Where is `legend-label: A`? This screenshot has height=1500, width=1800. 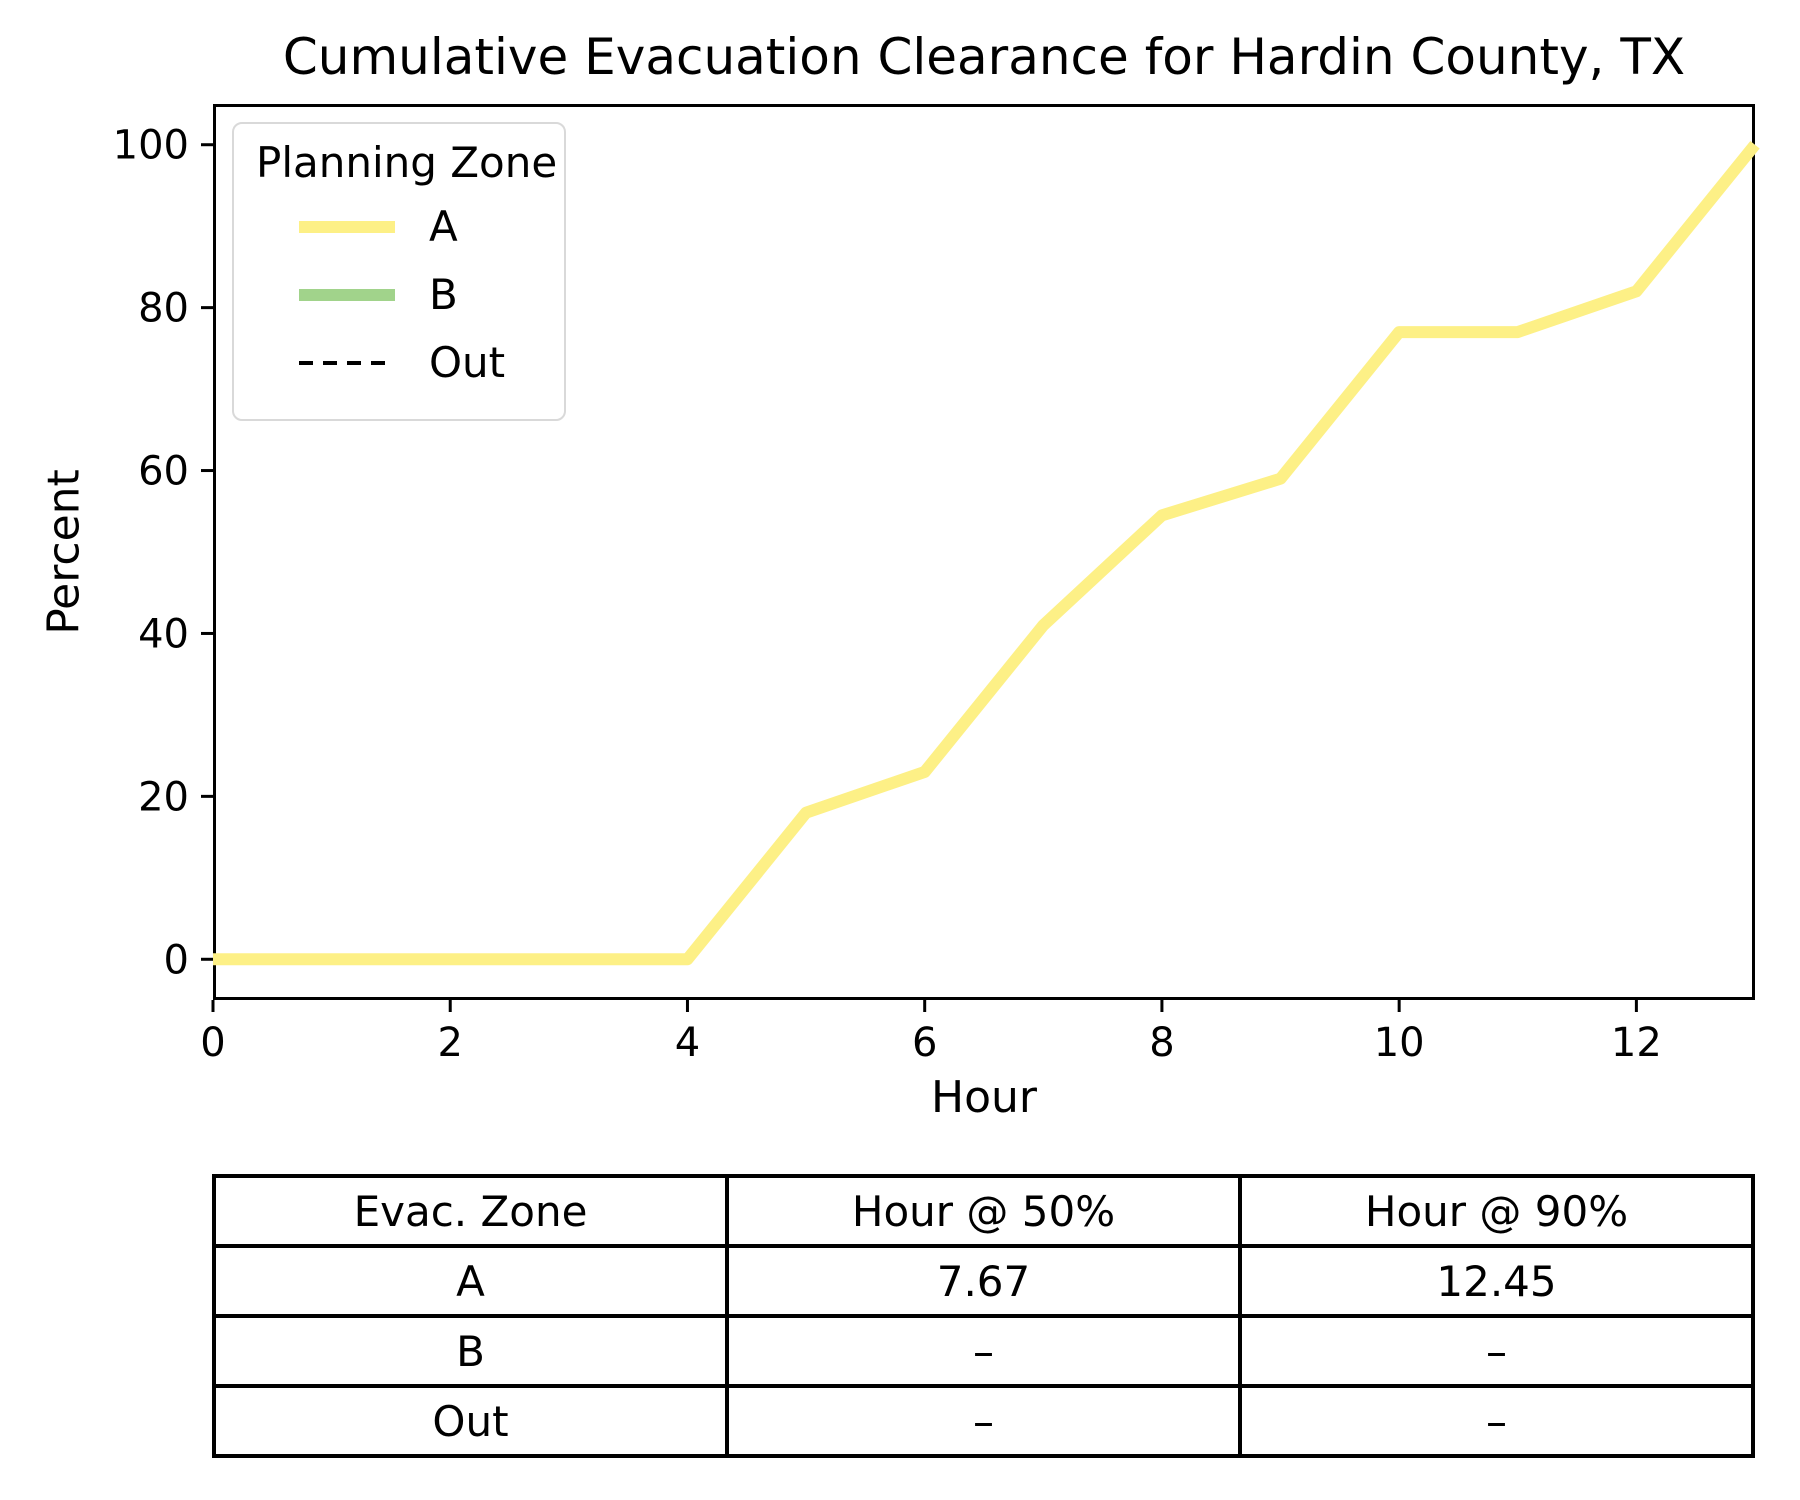
legend-label: A is located at coordinates (443, 226).